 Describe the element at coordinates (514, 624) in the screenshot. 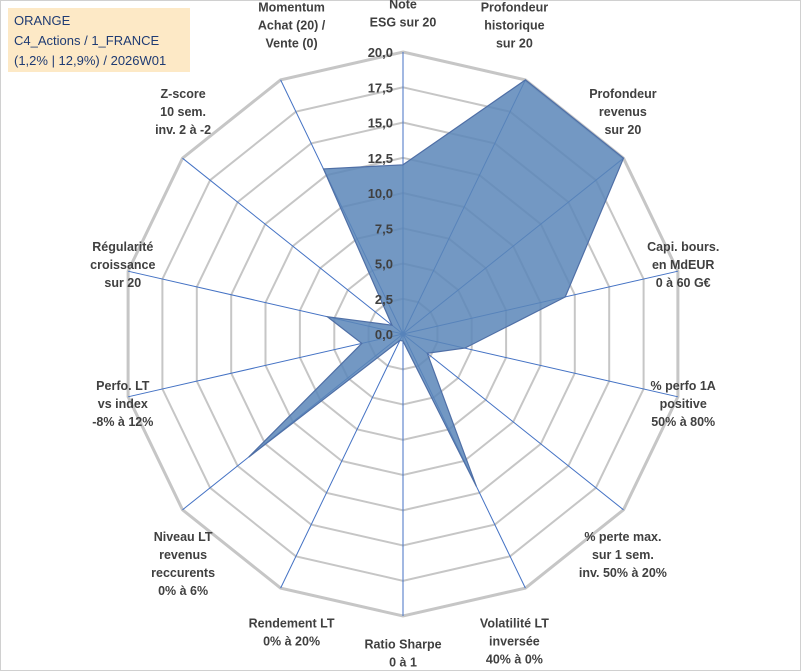

I see `axis-label-line: Volatilité LT` at that location.